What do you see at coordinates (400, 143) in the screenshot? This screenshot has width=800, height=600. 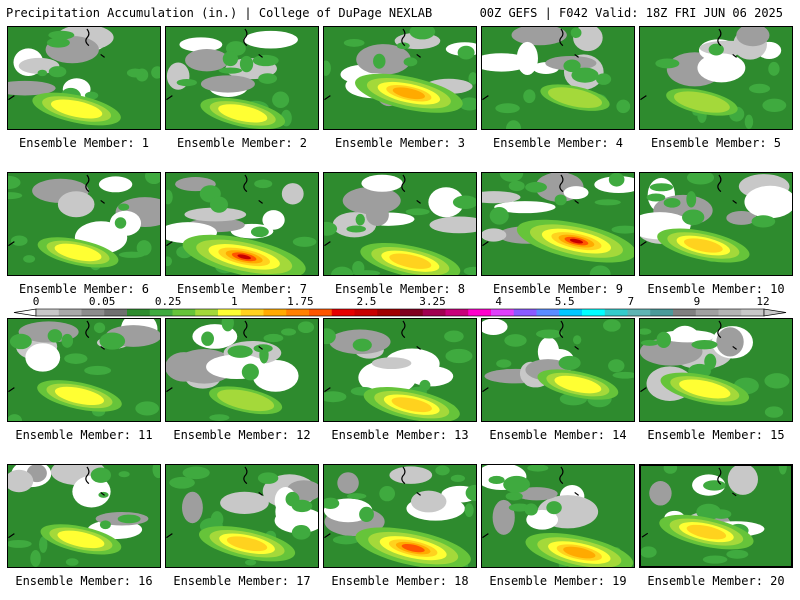 I see `ensemble-member-label: Ensemble Member: 3` at bounding box center [400, 143].